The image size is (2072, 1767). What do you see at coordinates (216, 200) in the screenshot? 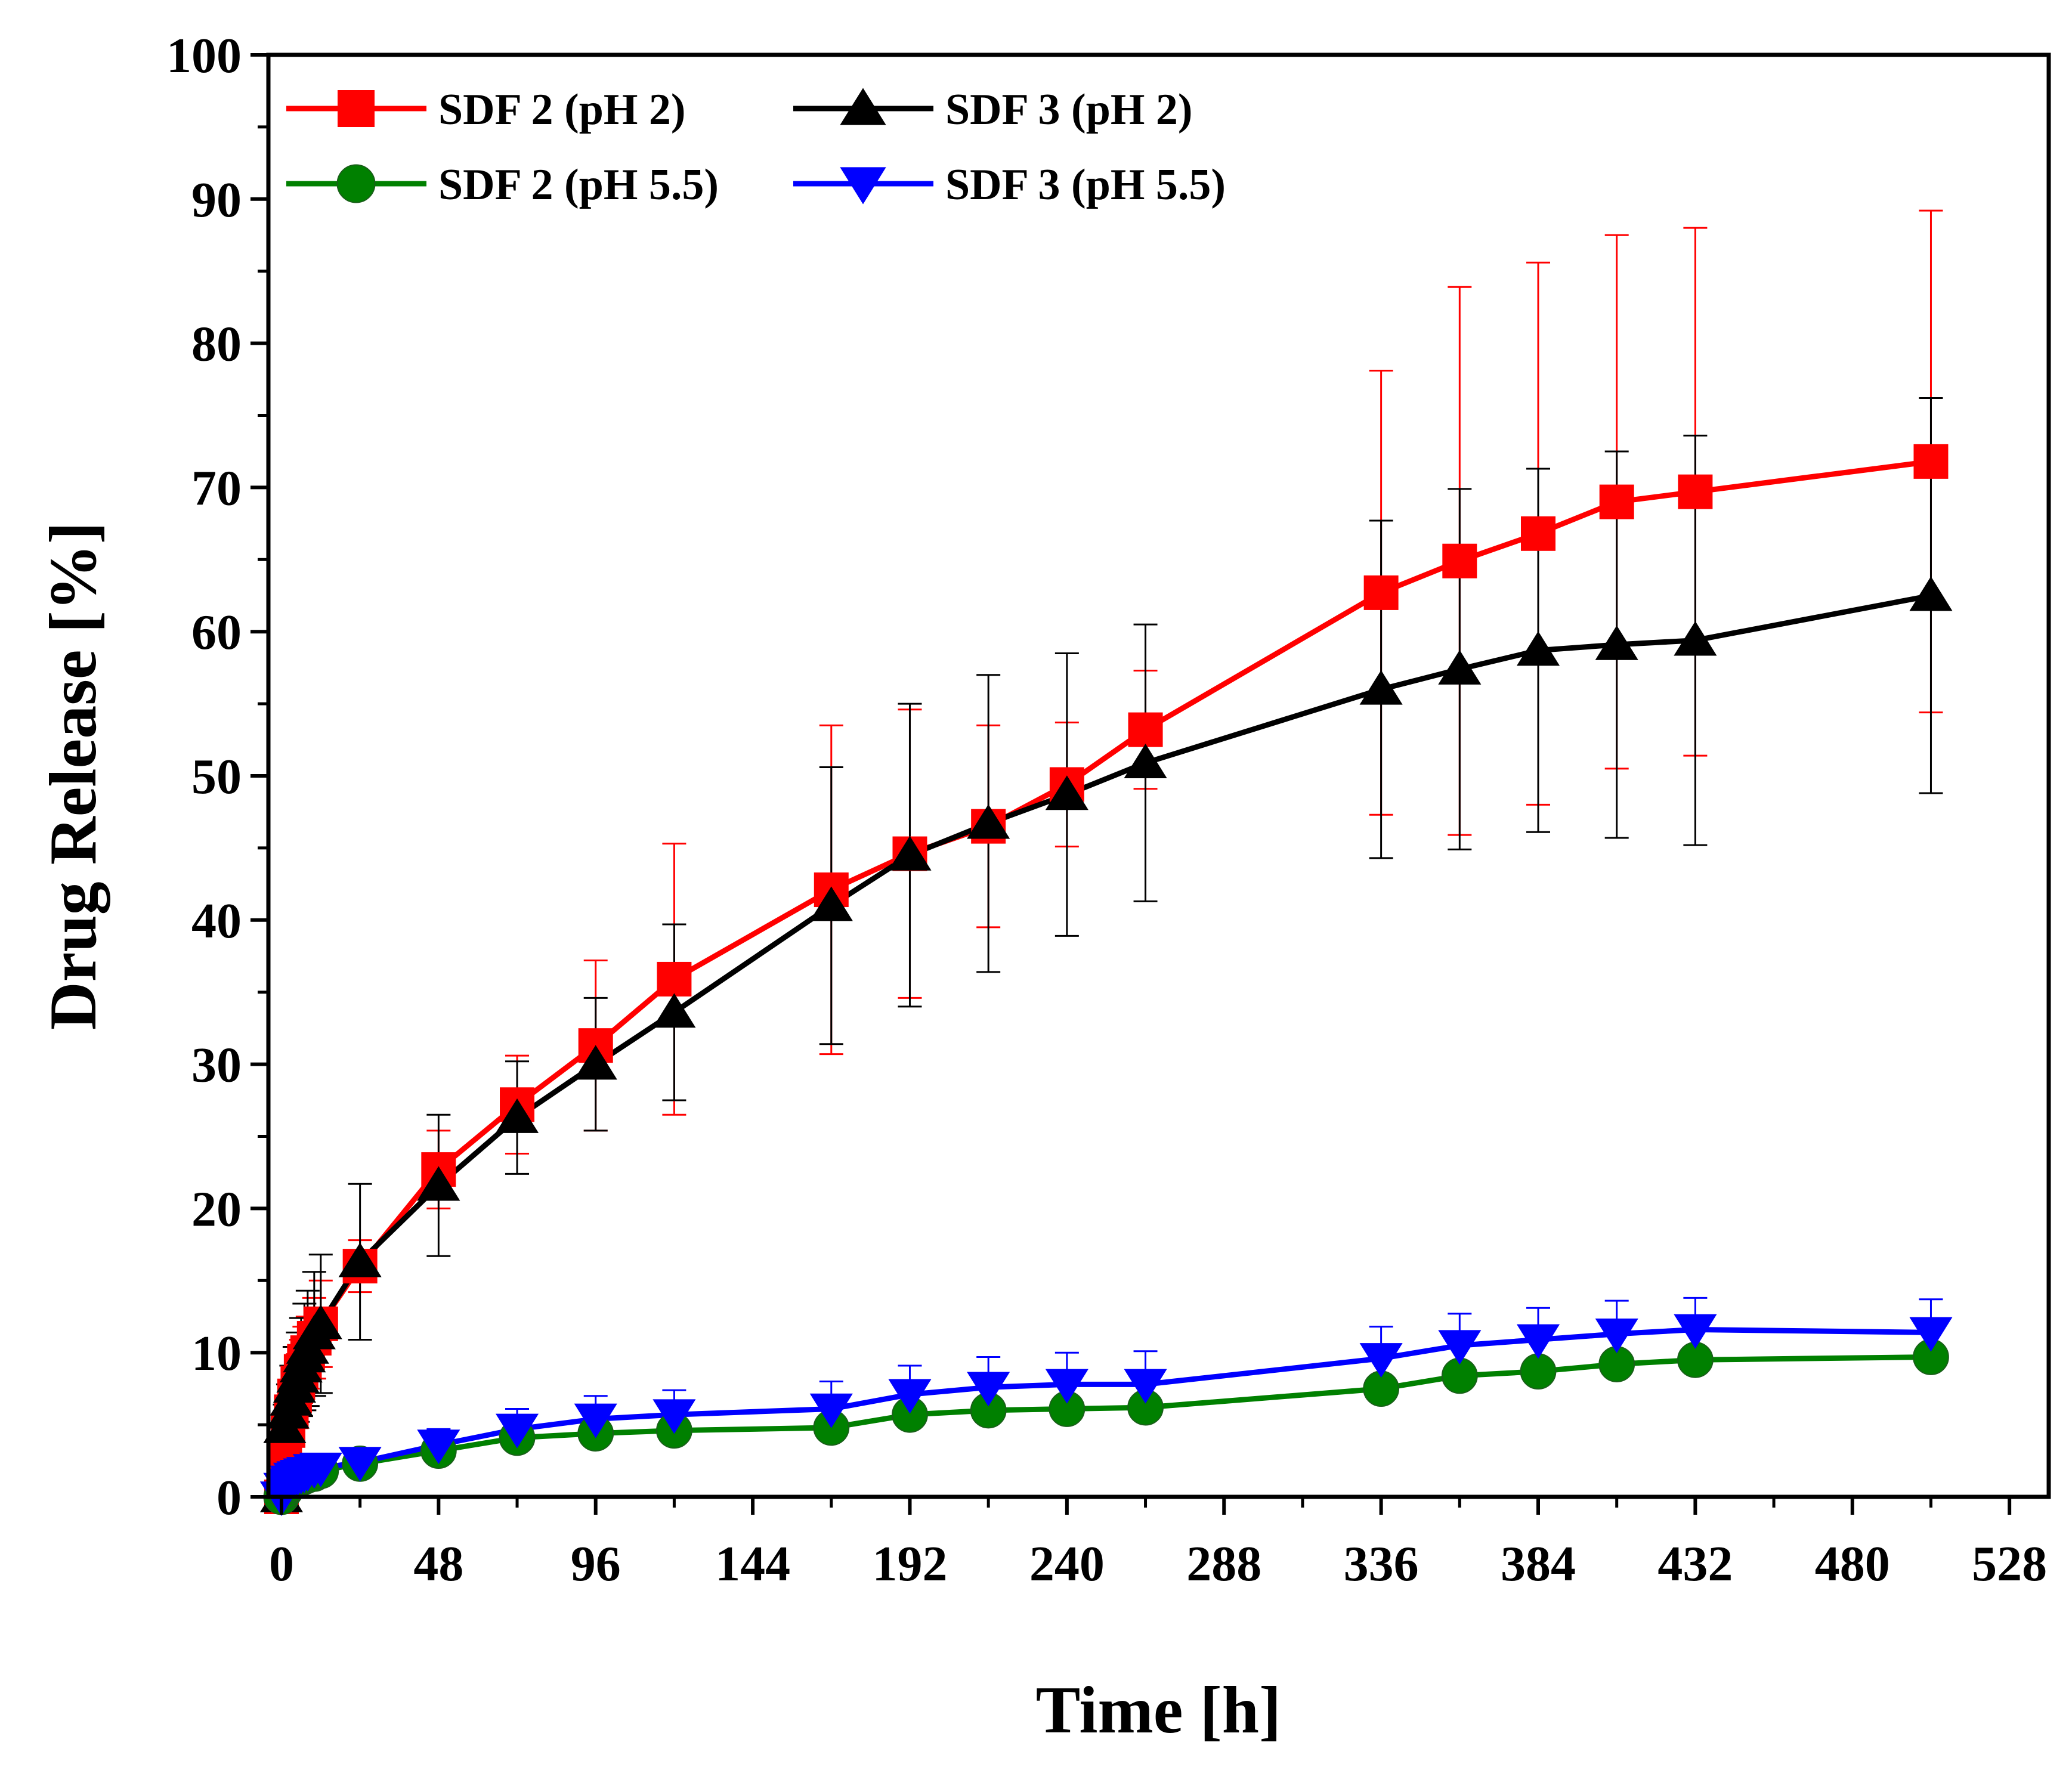
I see `y-tick-label: 90` at bounding box center [216, 200].